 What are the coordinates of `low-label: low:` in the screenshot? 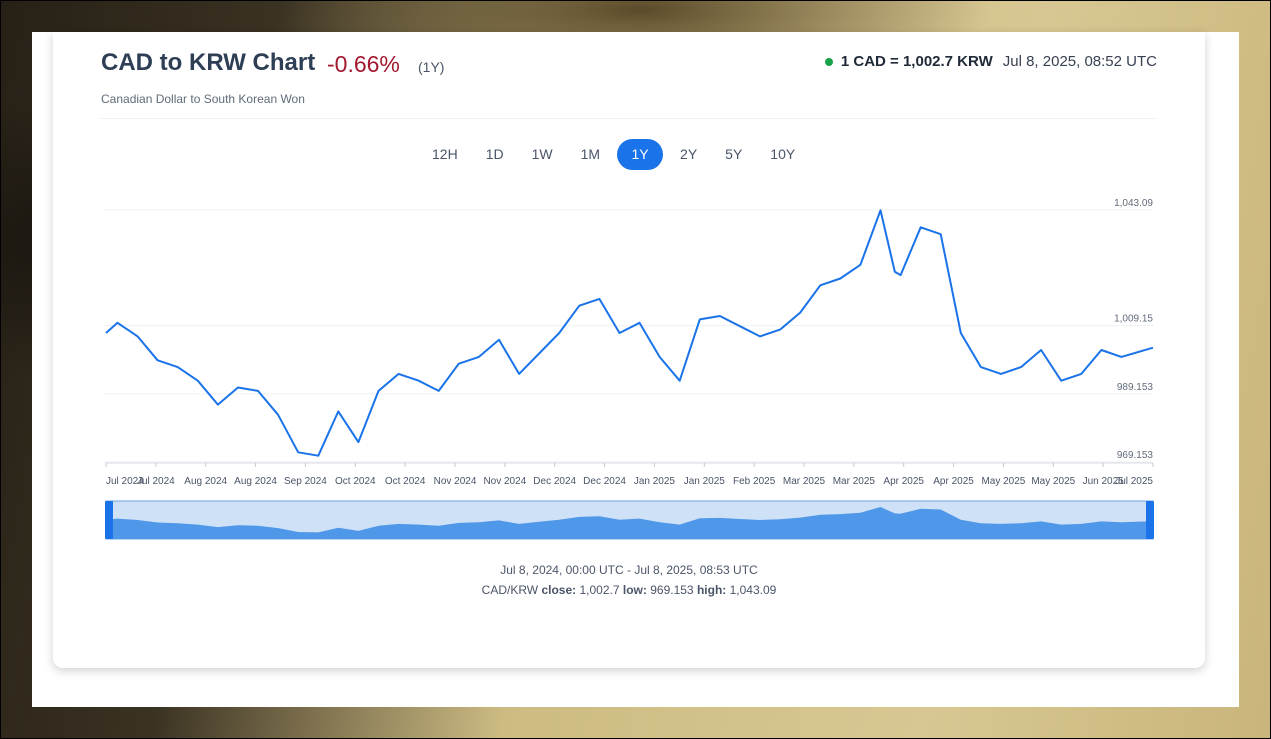 It's located at (634, 590).